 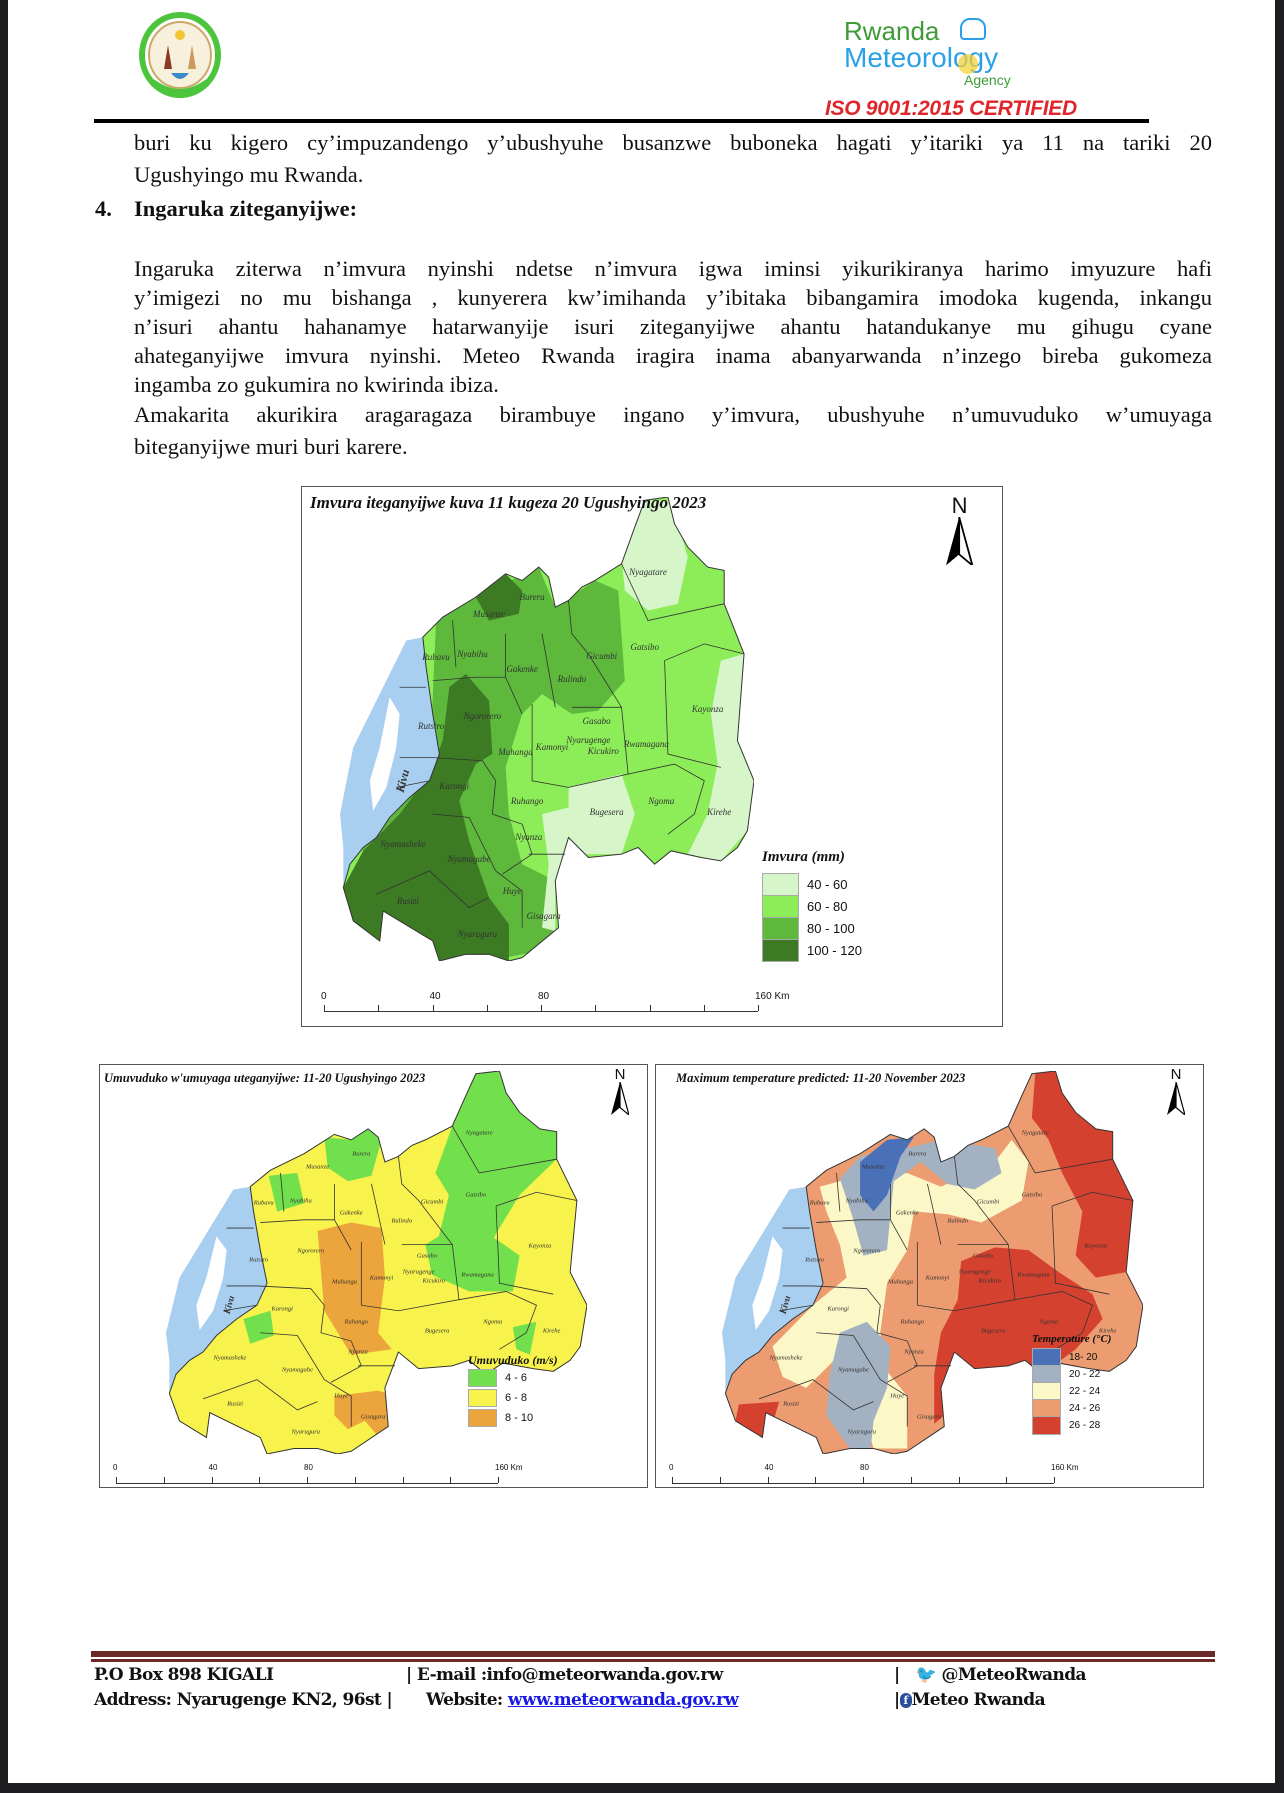 I want to click on legend-label: 22 - 24, so click(x=1085, y=1391).